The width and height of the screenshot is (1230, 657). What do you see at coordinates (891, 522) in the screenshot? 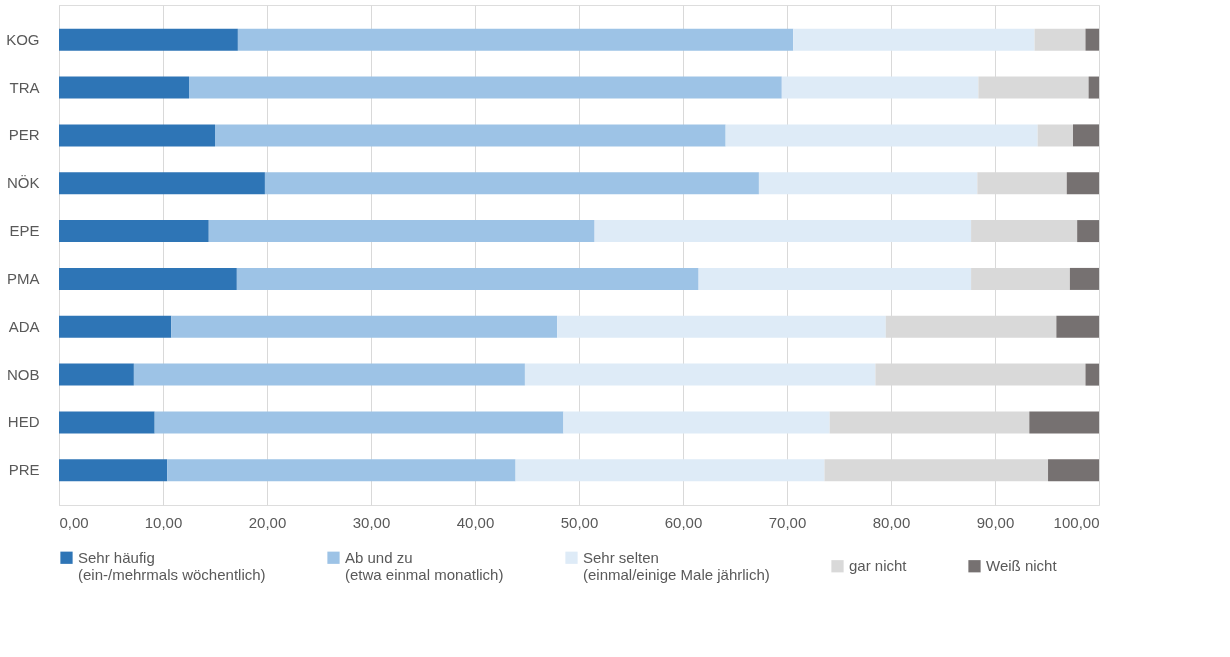
I see `x-tick-label: 80,00` at bounding box center [891, 522].